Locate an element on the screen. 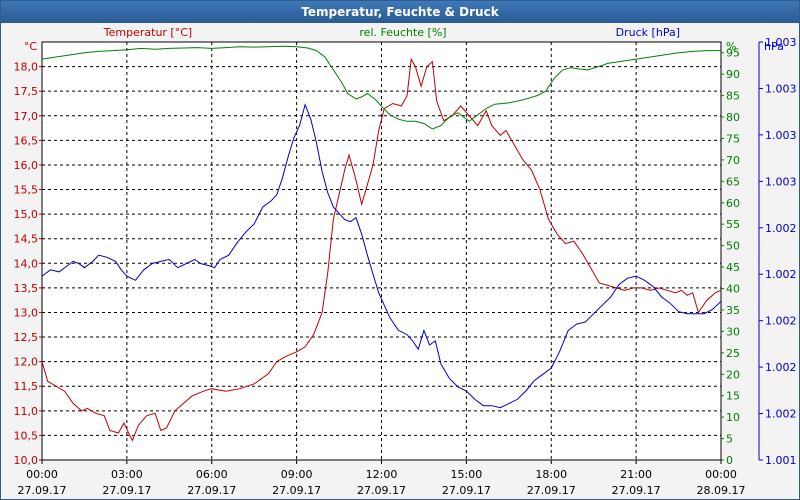 The image size is (800, 500). x-tick-time-label: 09:00 is located at coordinates (297, 474).